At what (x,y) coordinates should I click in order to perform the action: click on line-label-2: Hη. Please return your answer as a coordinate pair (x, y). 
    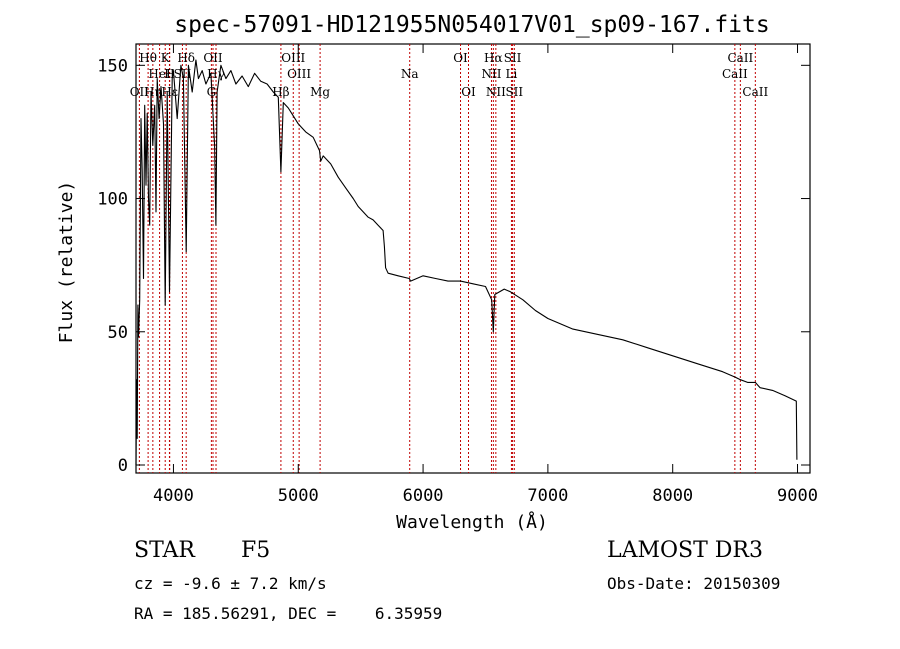
    Looking at the image, I should click on (153, 92).